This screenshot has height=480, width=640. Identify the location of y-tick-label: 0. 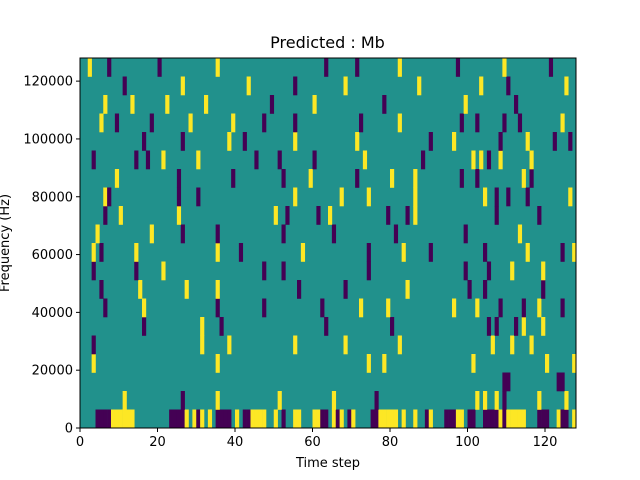
(69, 429).